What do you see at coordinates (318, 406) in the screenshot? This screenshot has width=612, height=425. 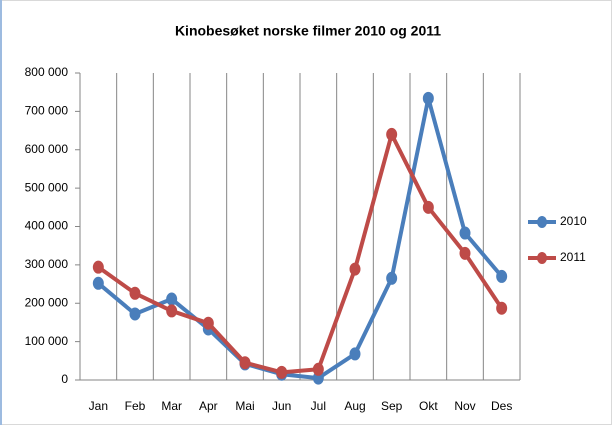 I see `x-tick-label: Jul` at bounding box center [318, 406].